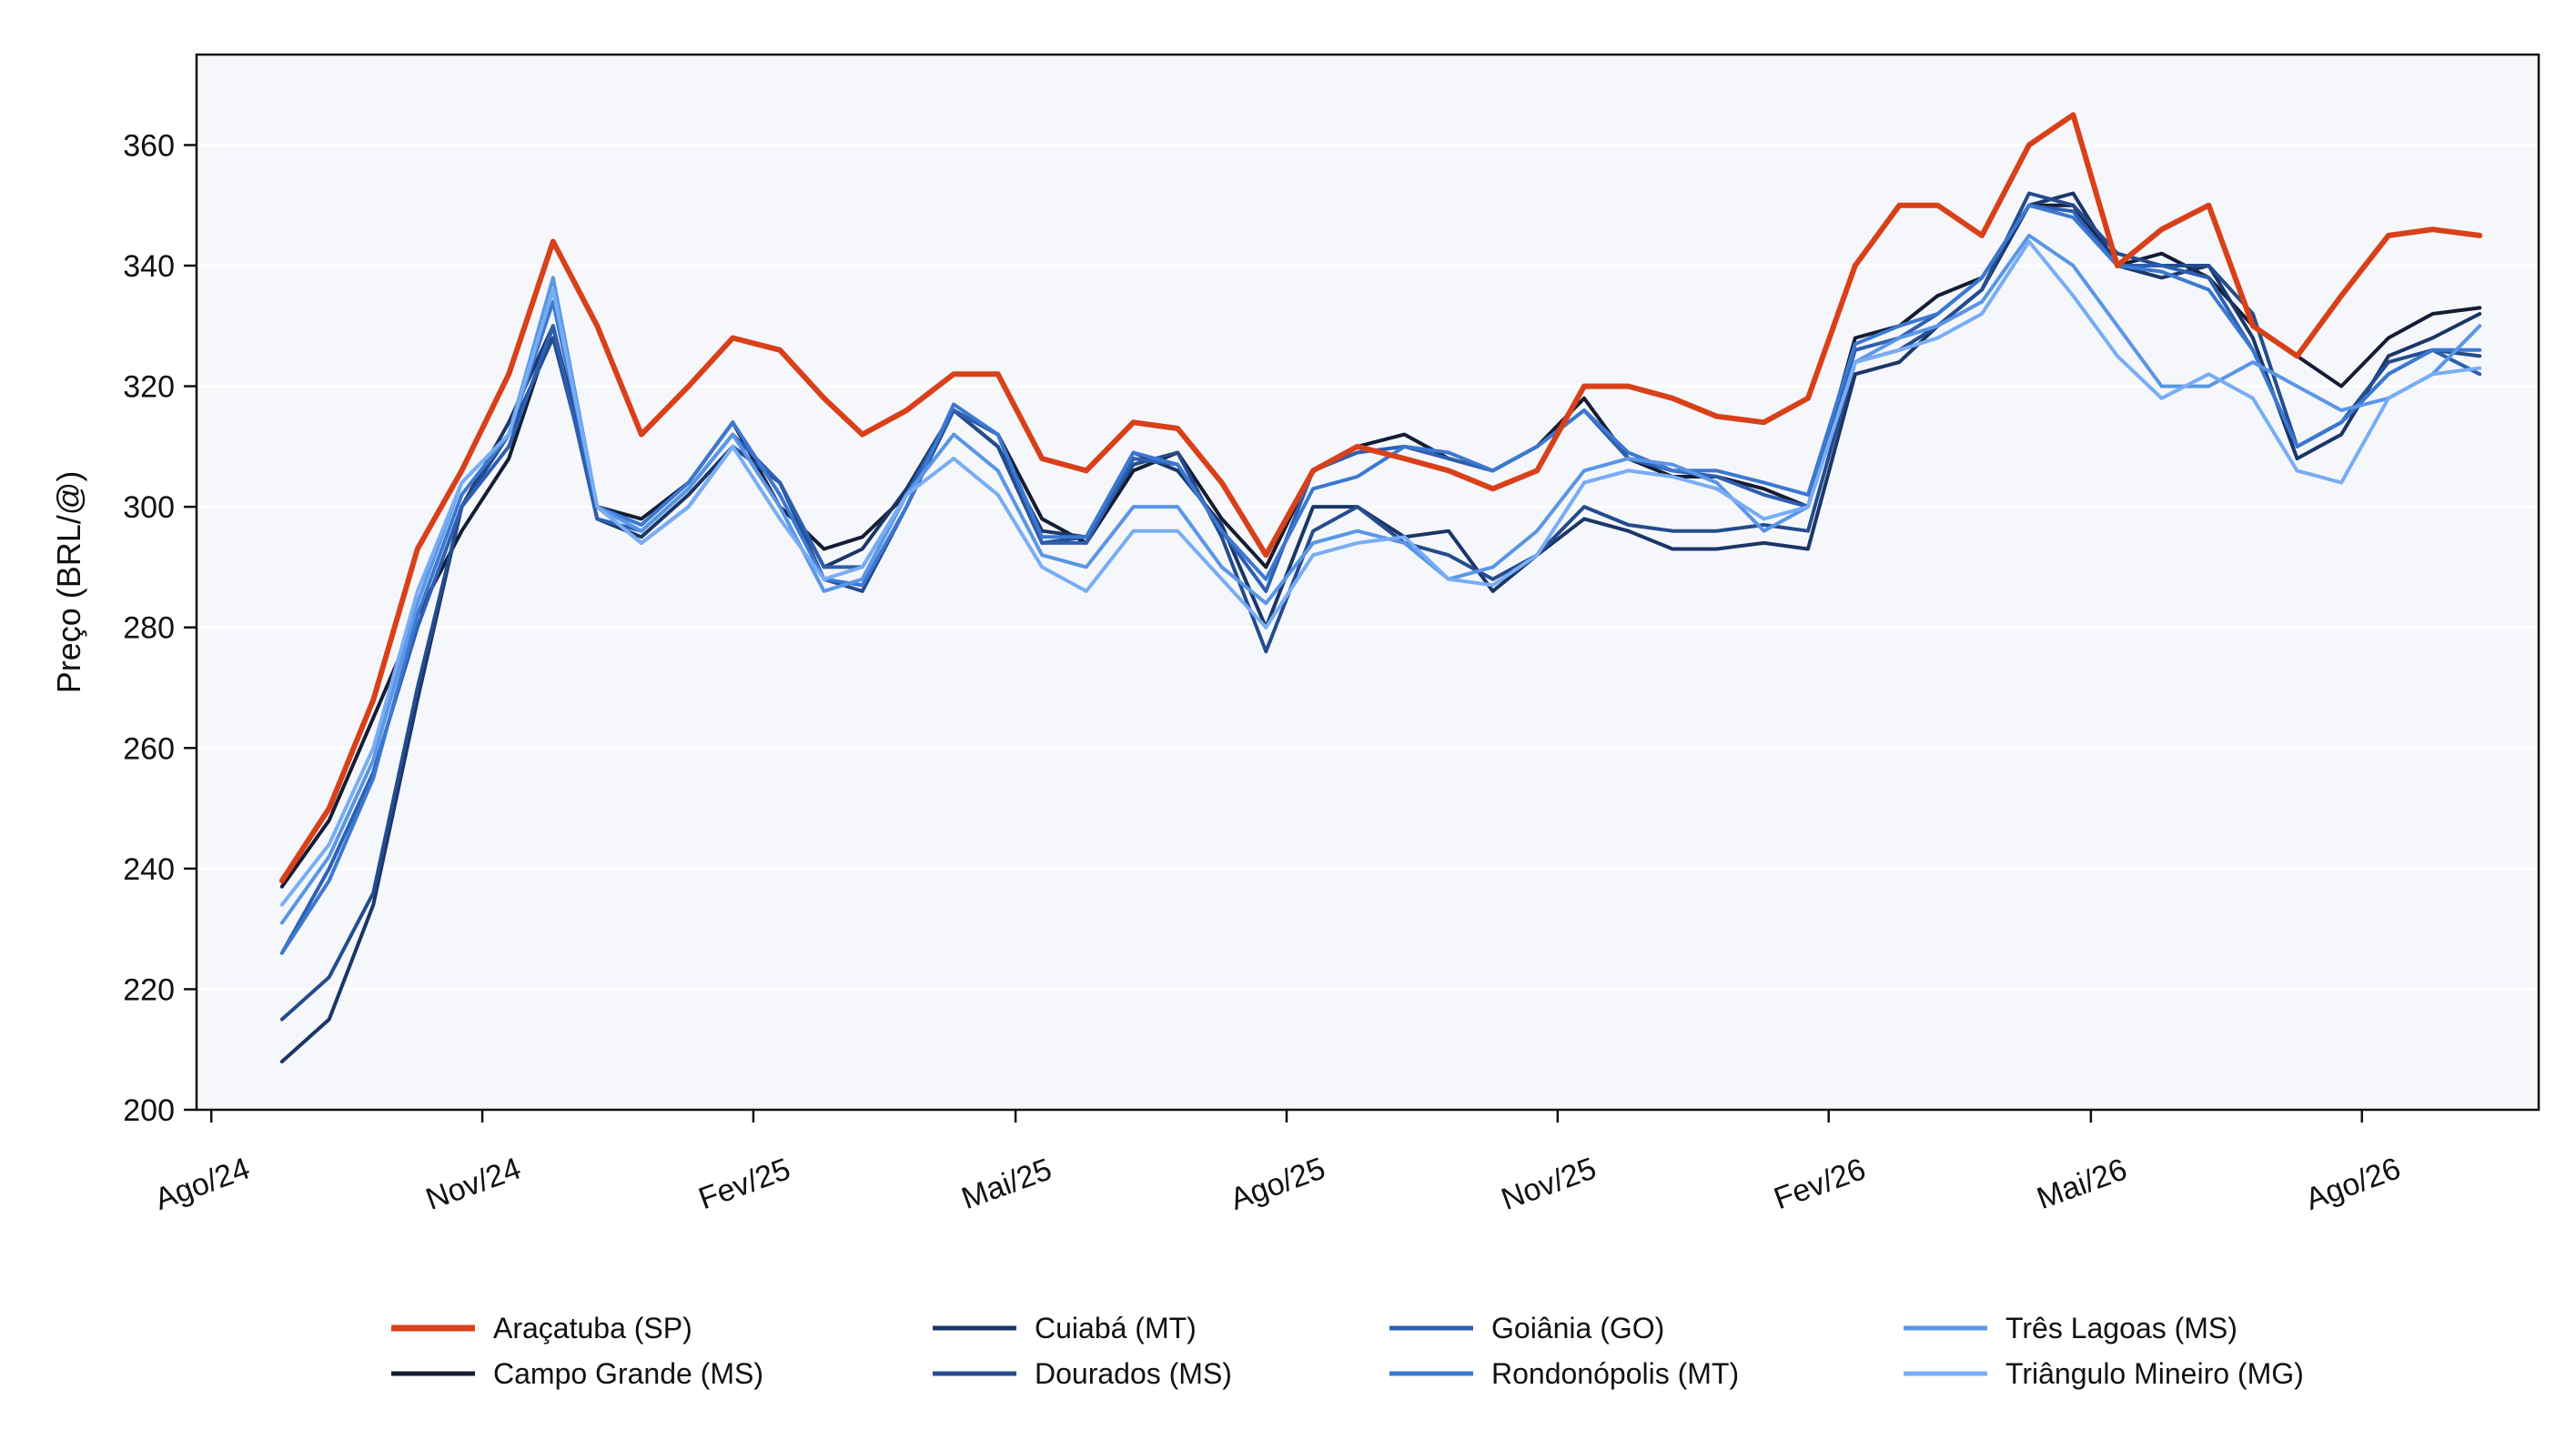 The height and width of the screenshot is (1450, 2576). I want to click on legend-label: Campo Grande (MS), so click(628, 1374).